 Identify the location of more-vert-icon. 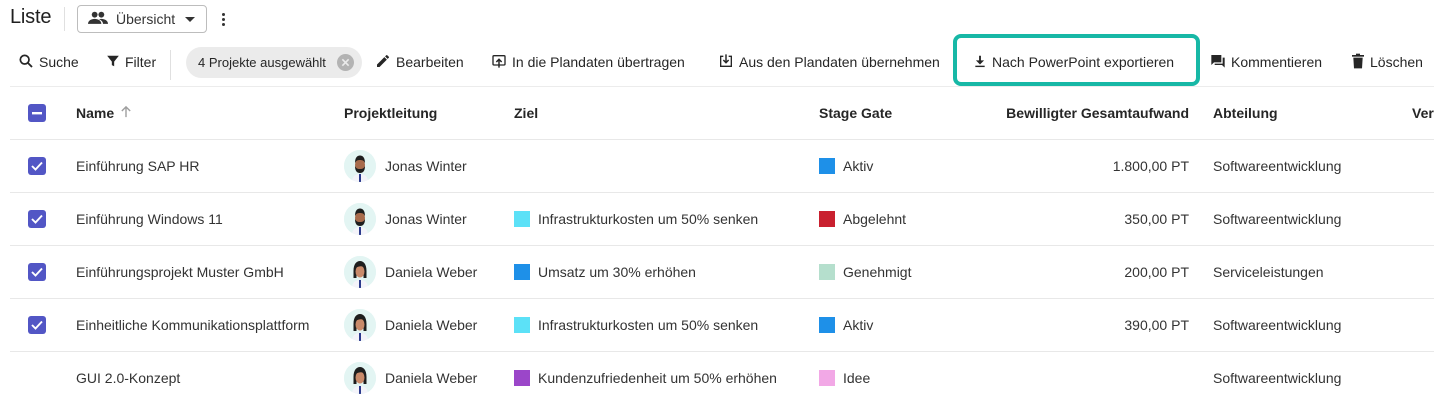
(223, 19).